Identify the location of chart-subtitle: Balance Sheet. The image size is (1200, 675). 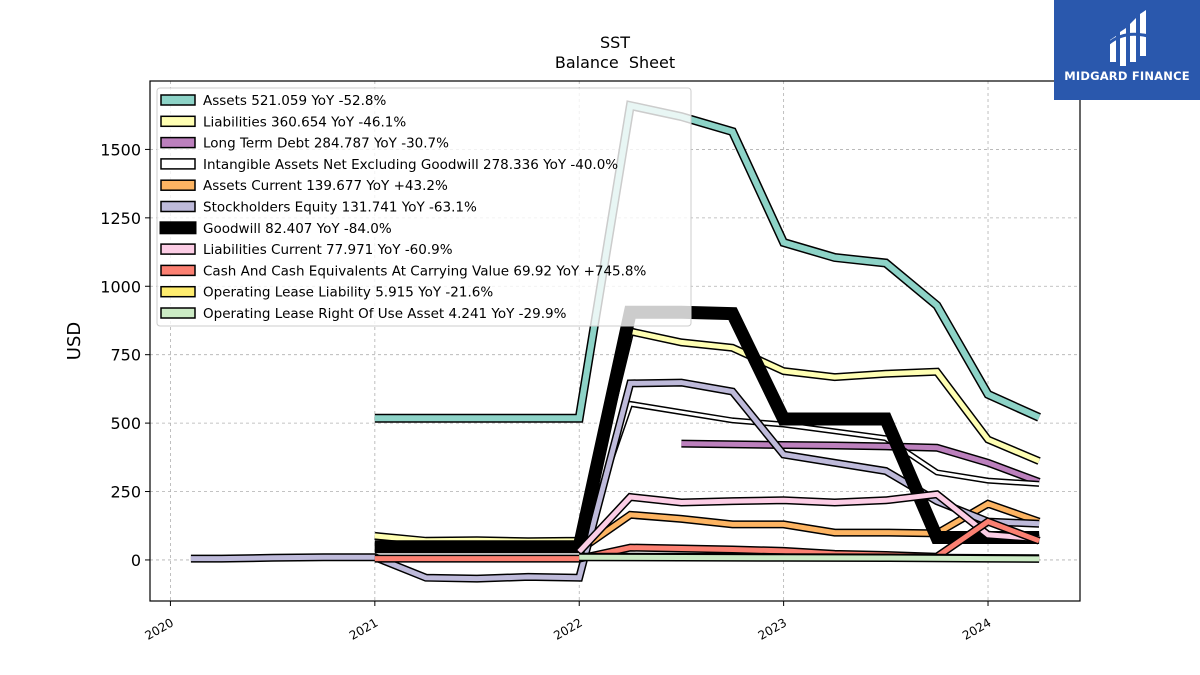
(615, 62).